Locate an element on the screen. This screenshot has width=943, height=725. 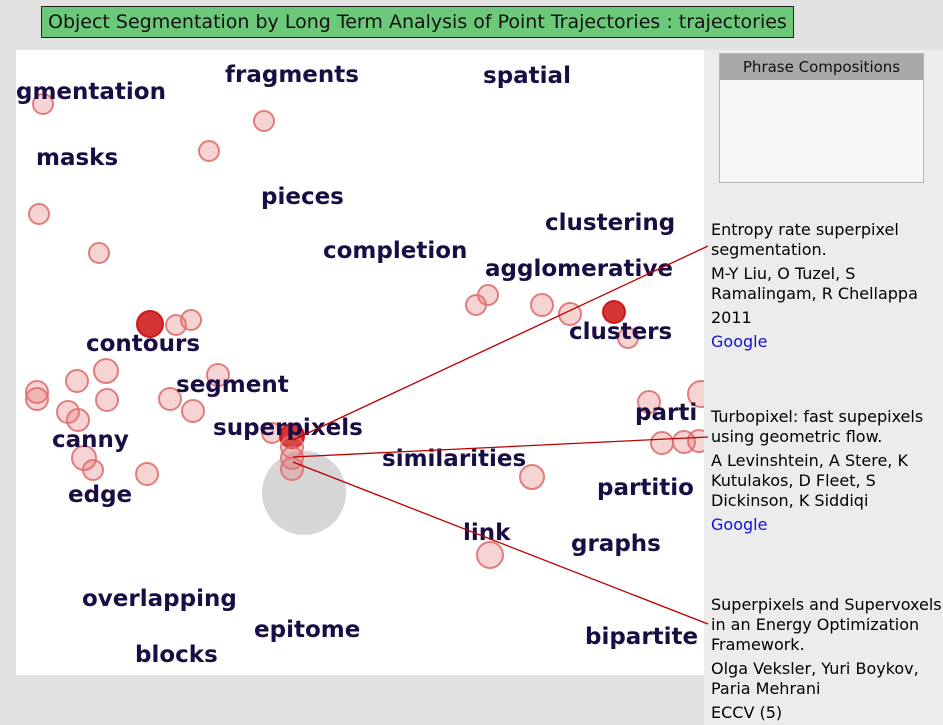
word-epitome: epitome is located at coordinates (307, 630).